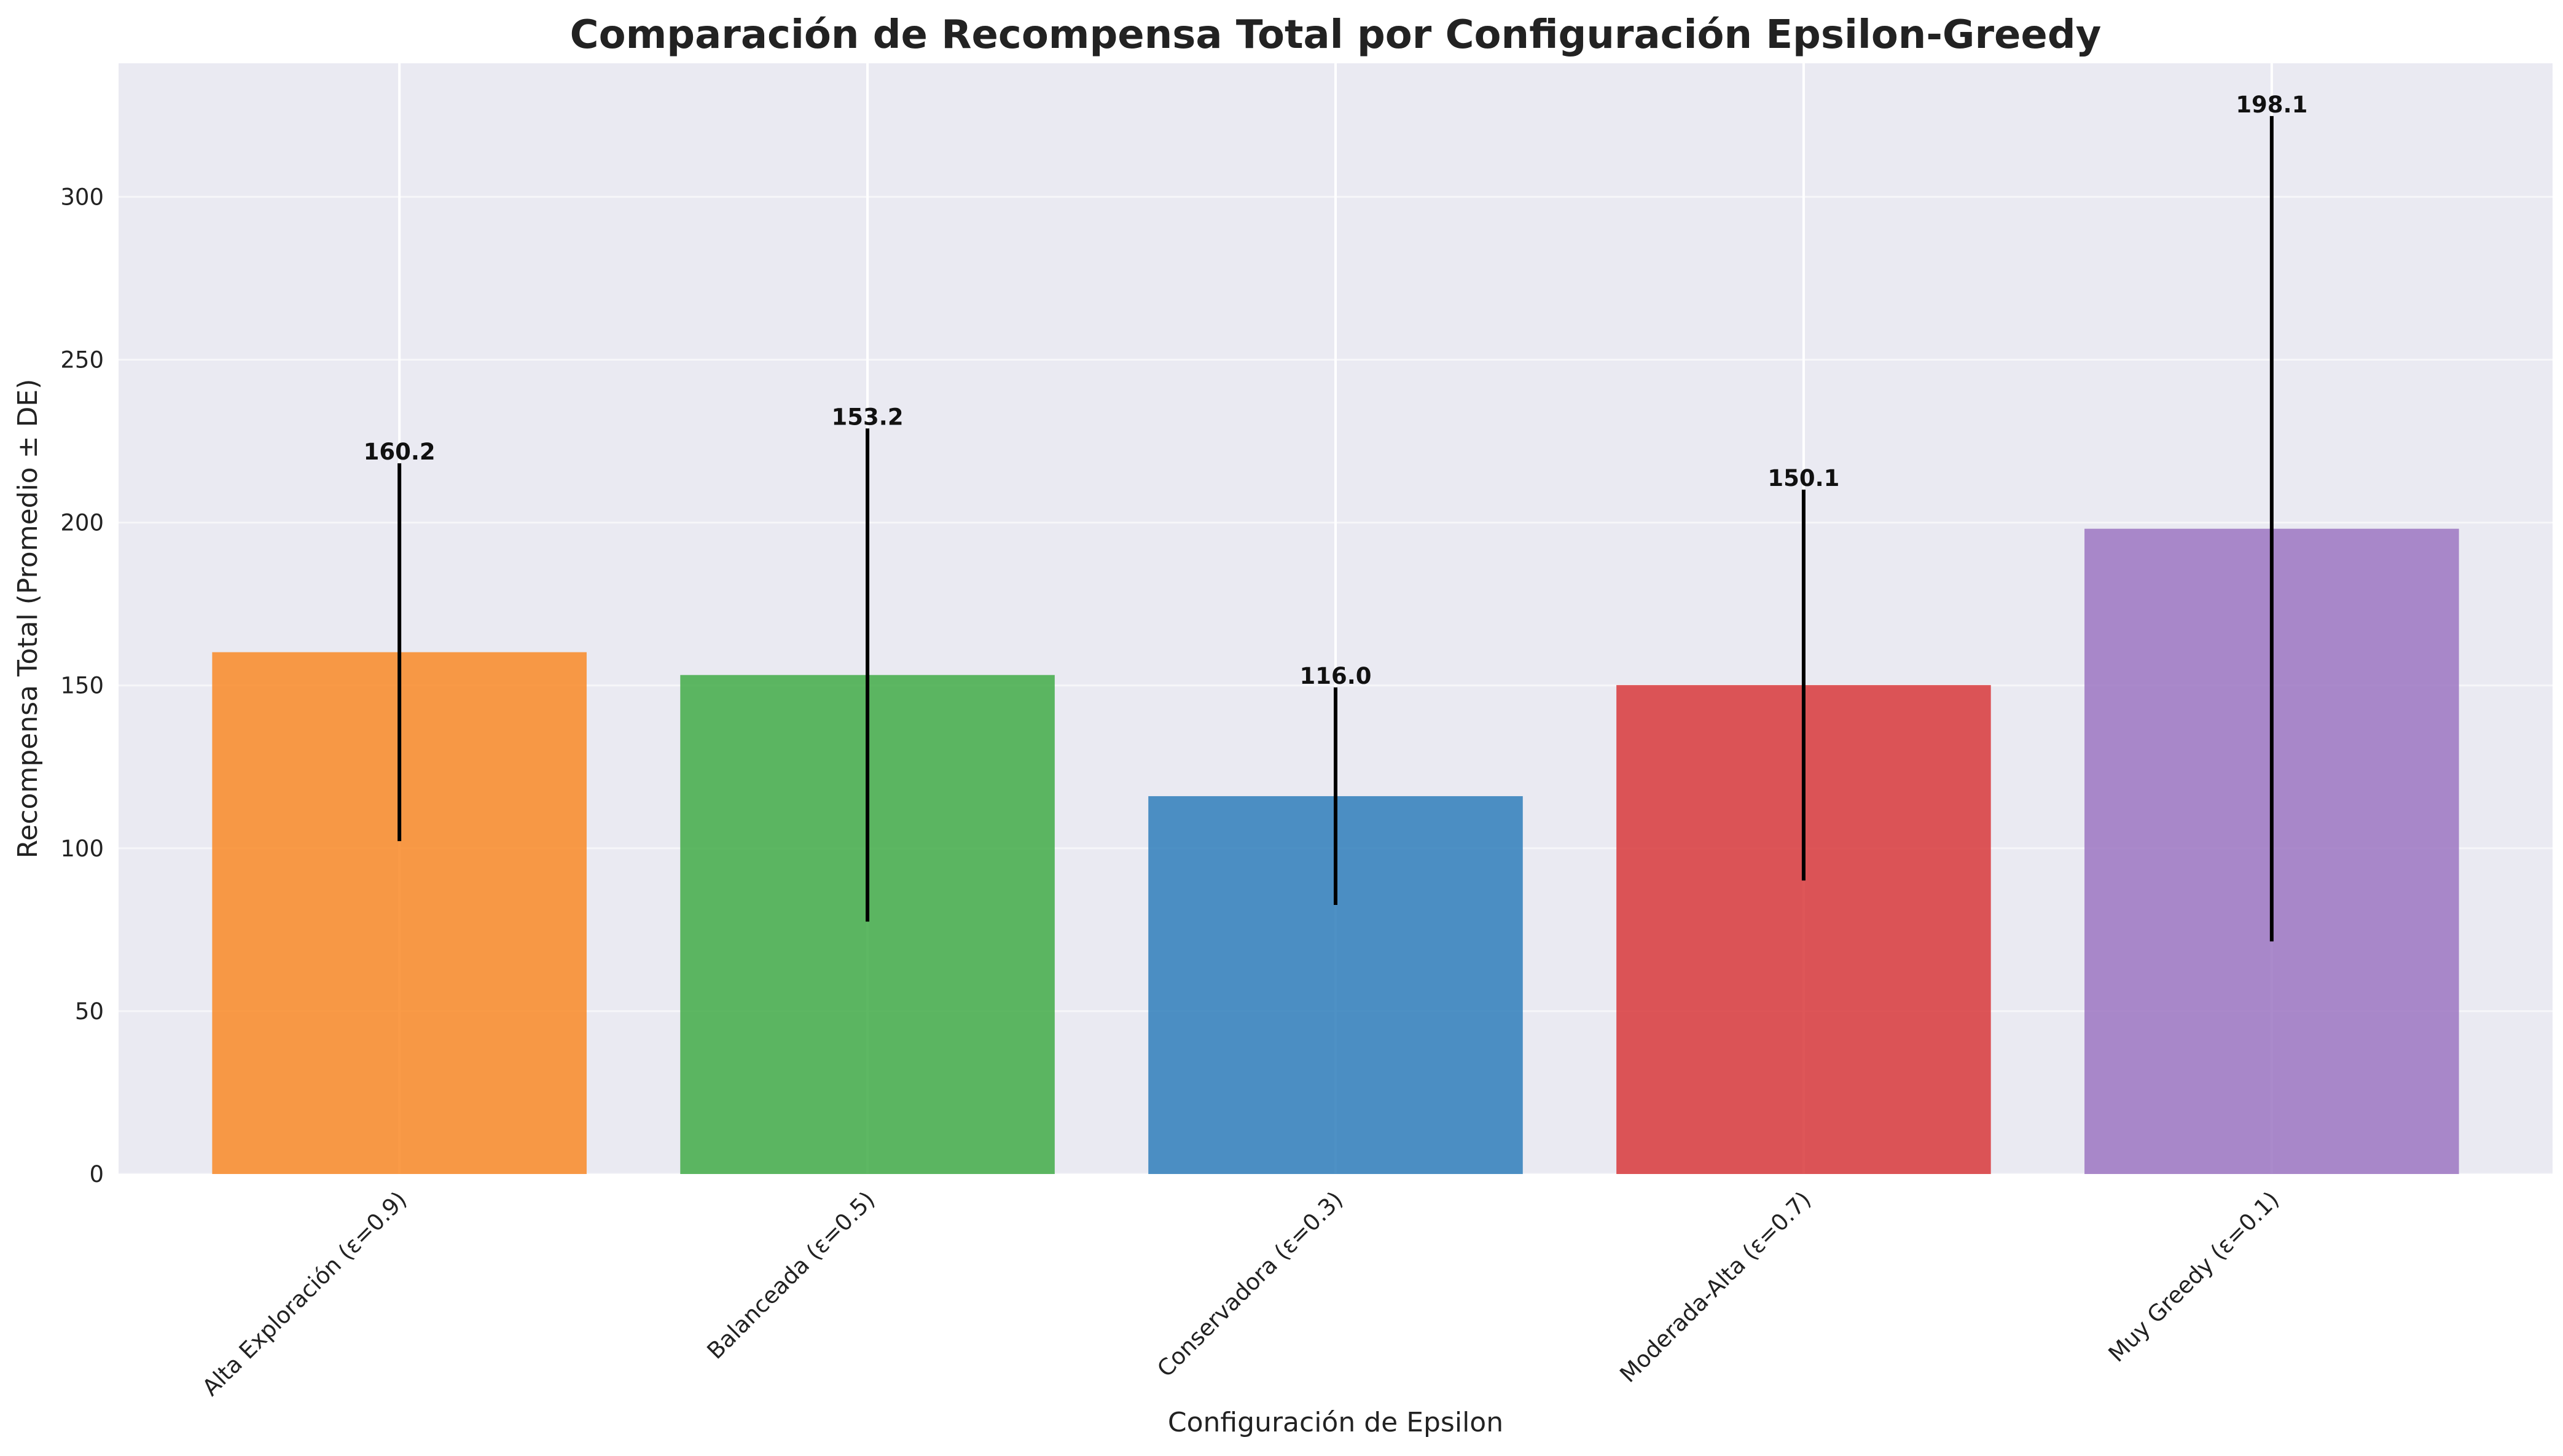  I want to click on y-tick-label: 0, so click(96, 1174).